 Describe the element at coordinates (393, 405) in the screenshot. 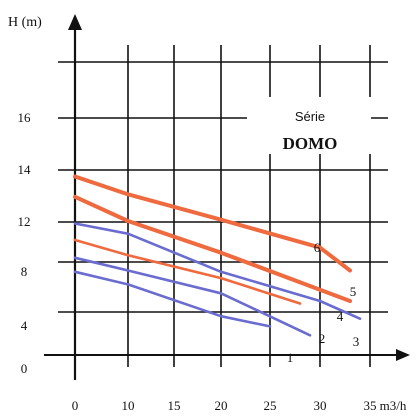

I see `x-axis-title: m3/h` at that location.